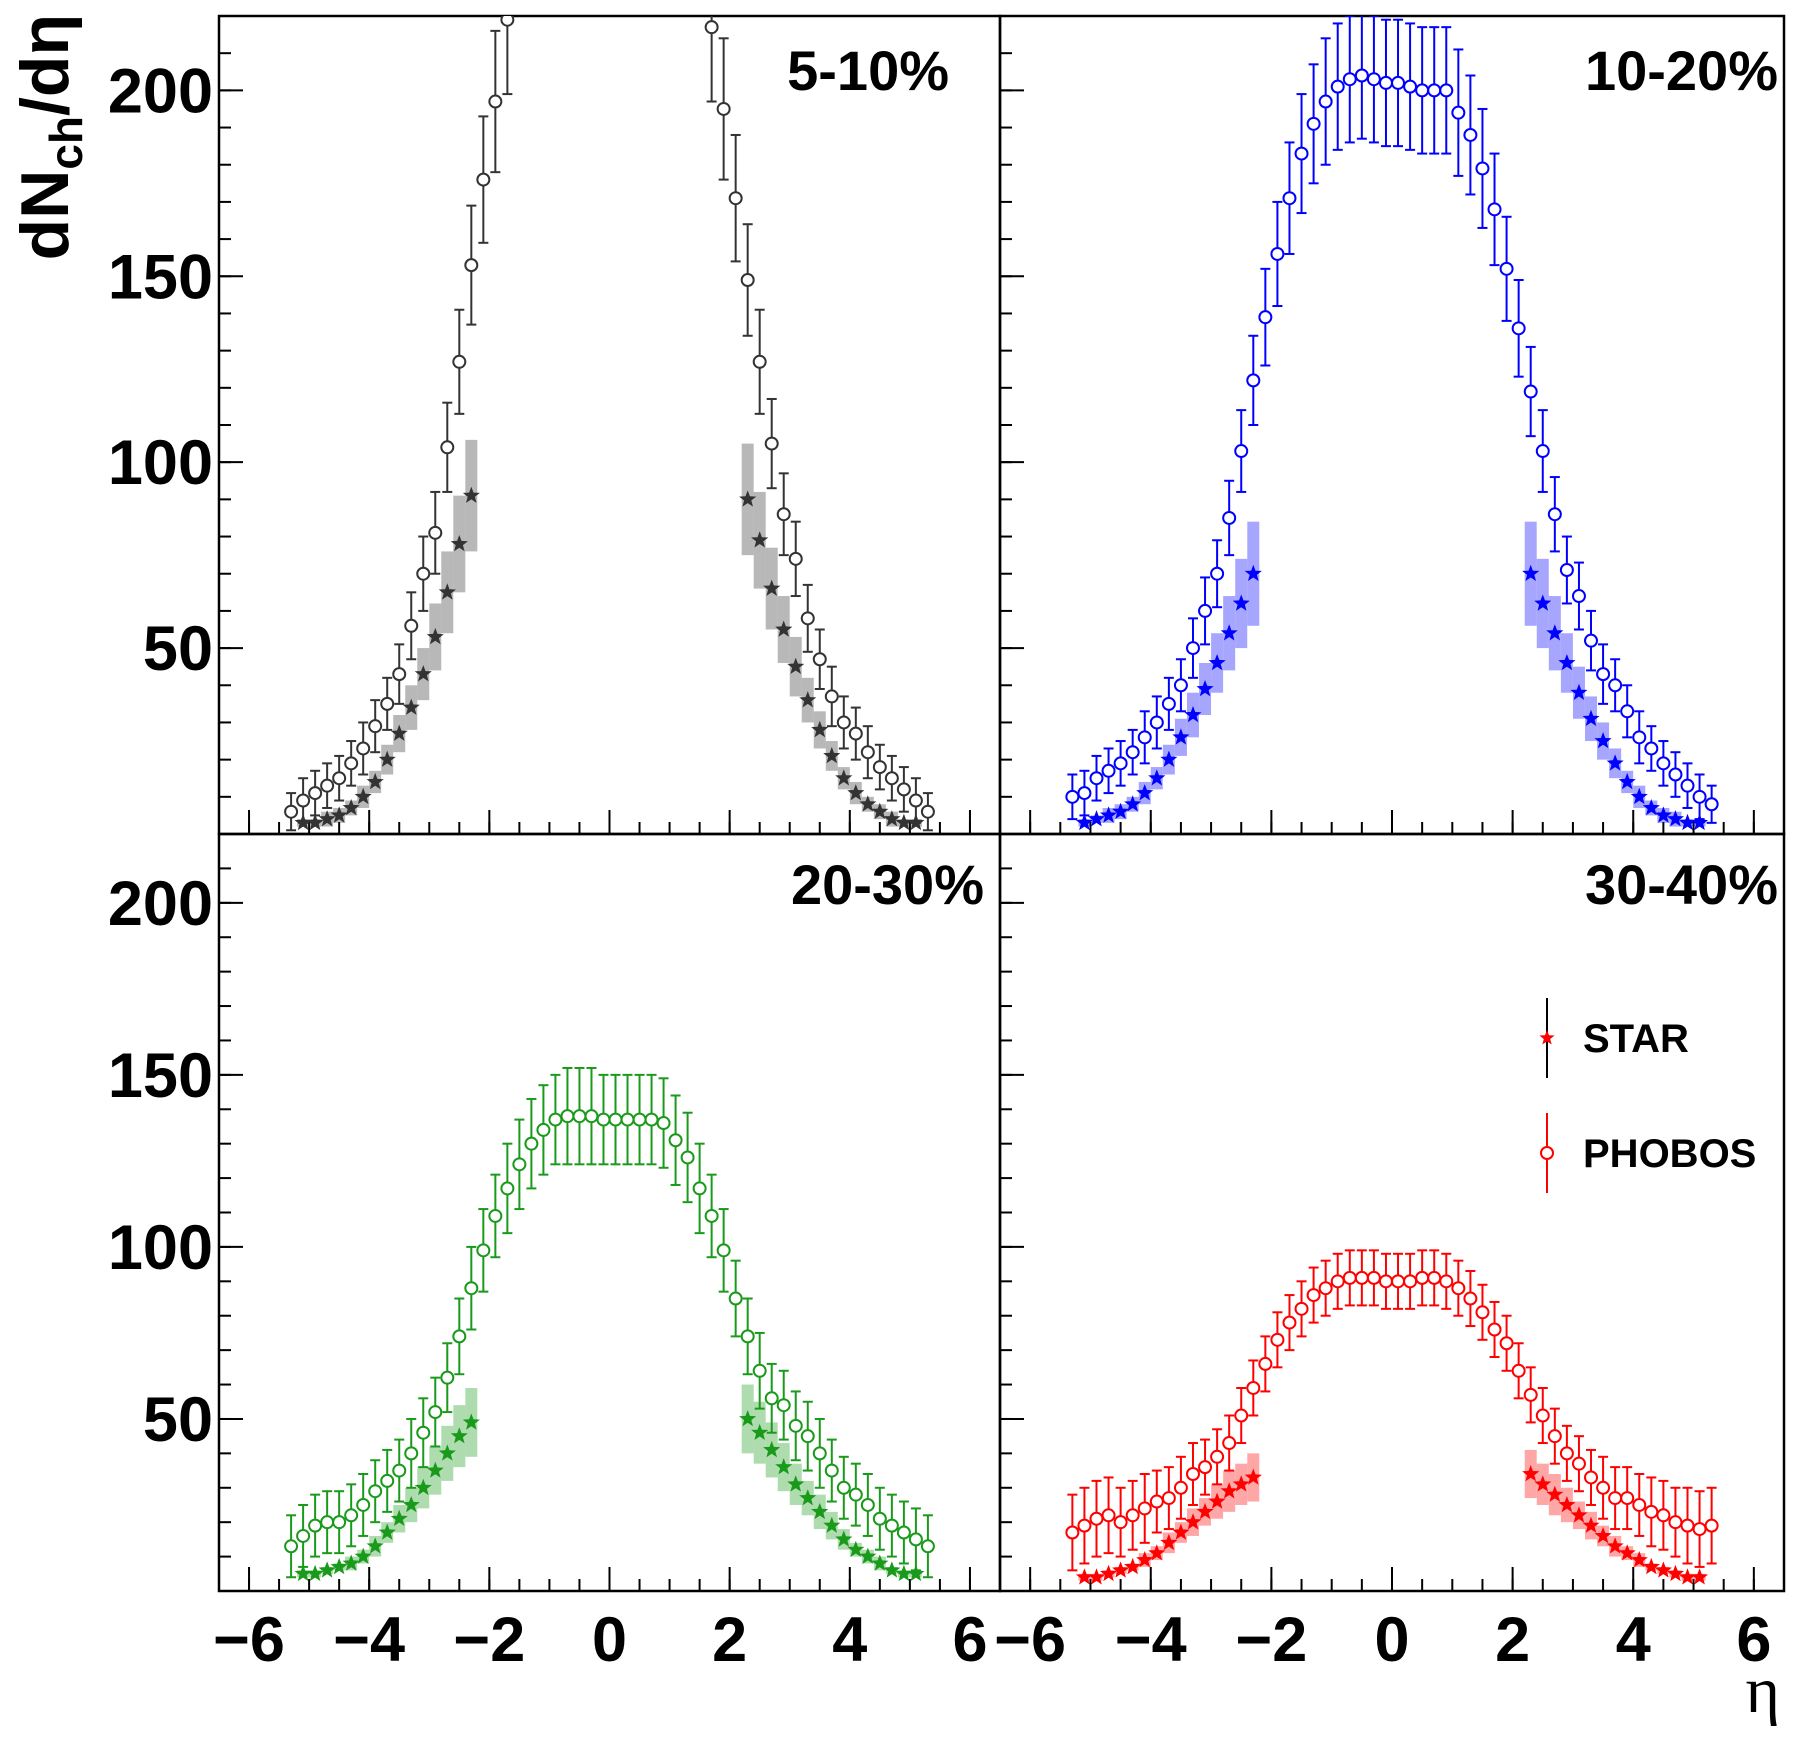 The image size is (1810, 1763). What do you see at coordinates (849, 1640) in the screenshot?
I see `x-tick-label: 4` at bounding box center [849, 1640].